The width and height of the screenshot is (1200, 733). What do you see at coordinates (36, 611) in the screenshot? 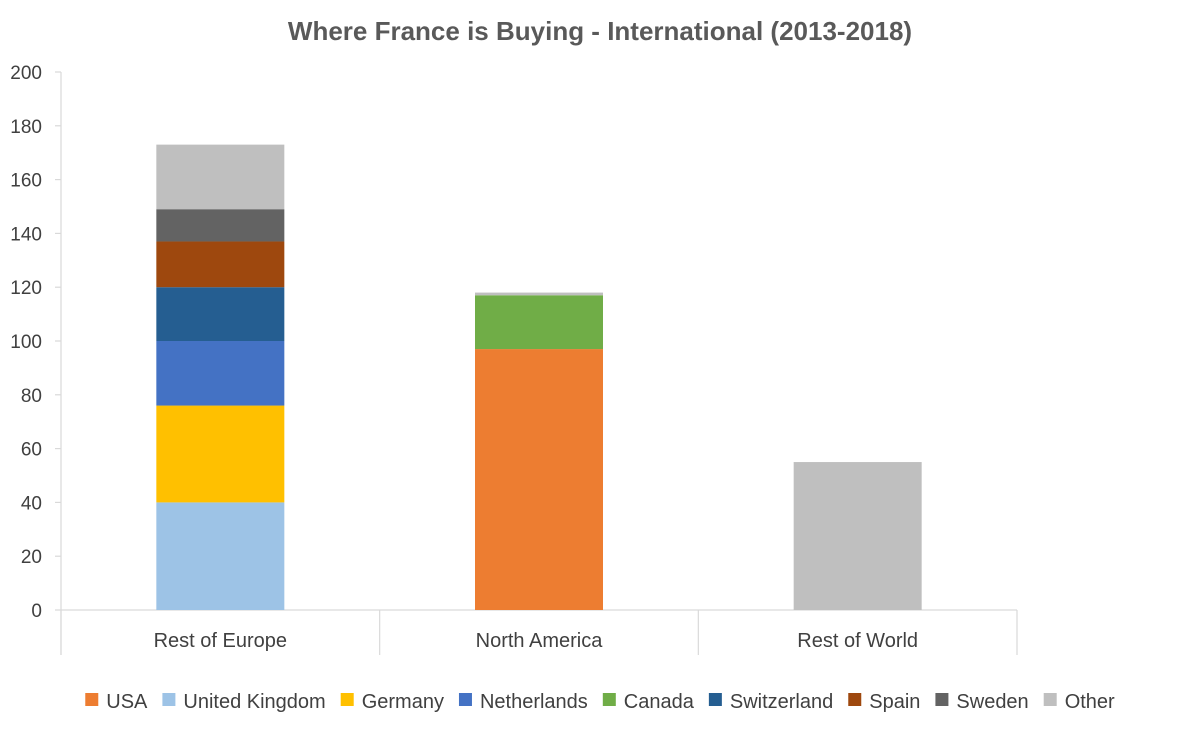
I see `y-tick-label: 0` at bounding box center [36, 611].